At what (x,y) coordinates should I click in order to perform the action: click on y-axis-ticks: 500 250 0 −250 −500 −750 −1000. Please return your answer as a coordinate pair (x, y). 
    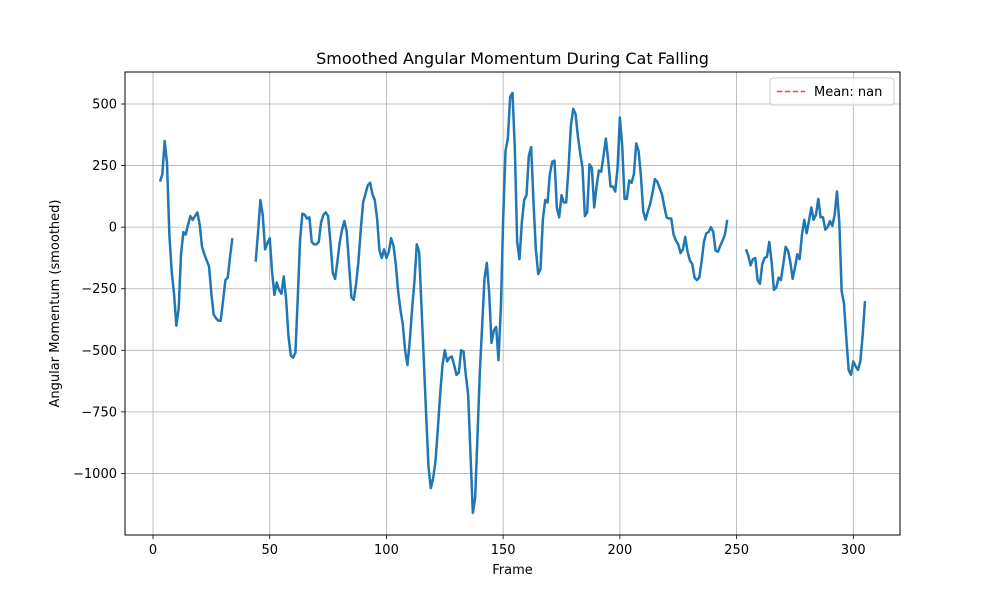
    Looking at the image, I should click on (99, 290).